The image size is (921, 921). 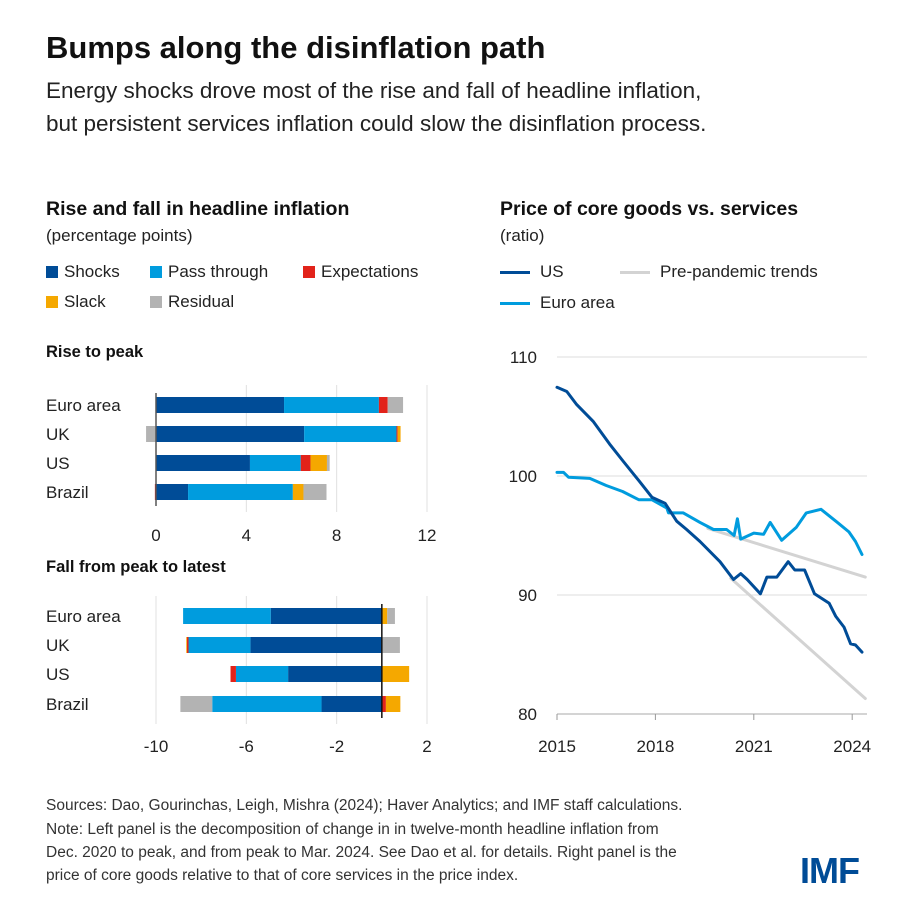 What do you see at coordinates (798, 638) in the screenshot?
I see `series-line-pre-pandemic-trends-us` at bounding box center [798, 638].